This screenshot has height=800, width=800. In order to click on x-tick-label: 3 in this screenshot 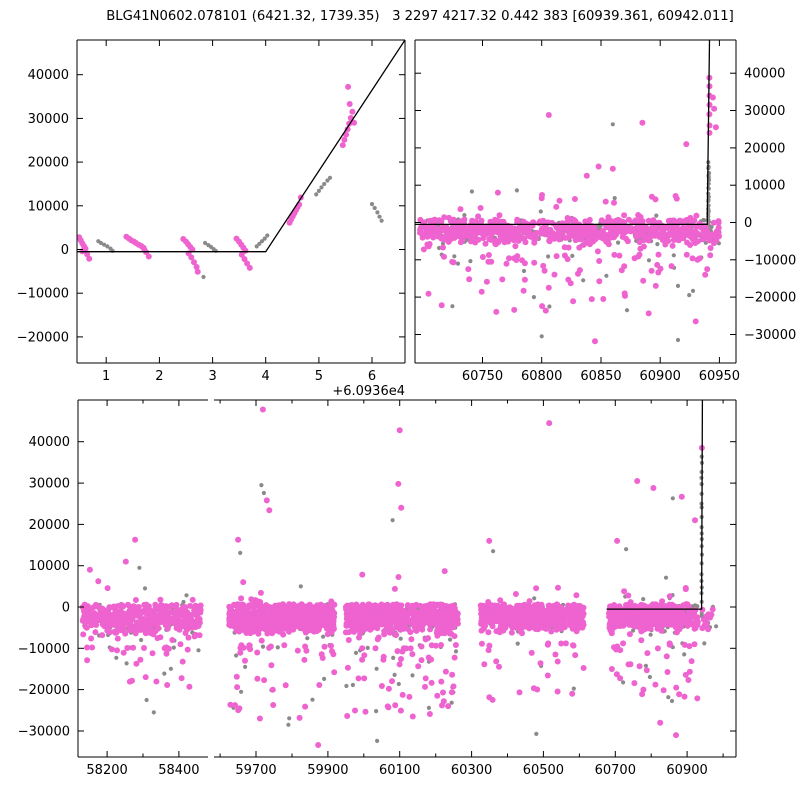, I will do `click(212, 376)`.